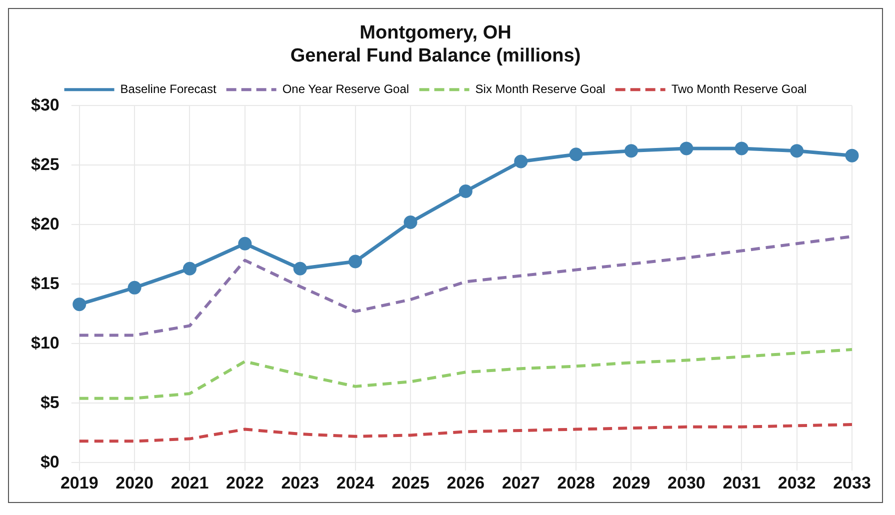 This screenshot has height=515, width=895. I want to click on legend-label: Two Month Reserve Goal, so click(739, 89).